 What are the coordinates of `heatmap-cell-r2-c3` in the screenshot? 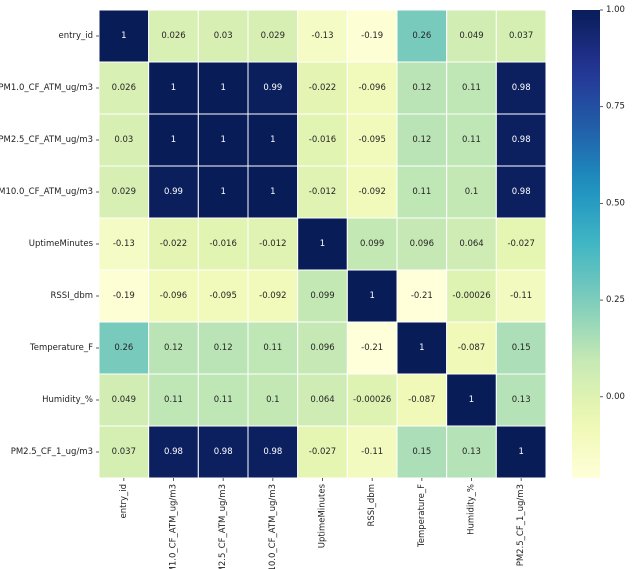 It's located at (273, 140).